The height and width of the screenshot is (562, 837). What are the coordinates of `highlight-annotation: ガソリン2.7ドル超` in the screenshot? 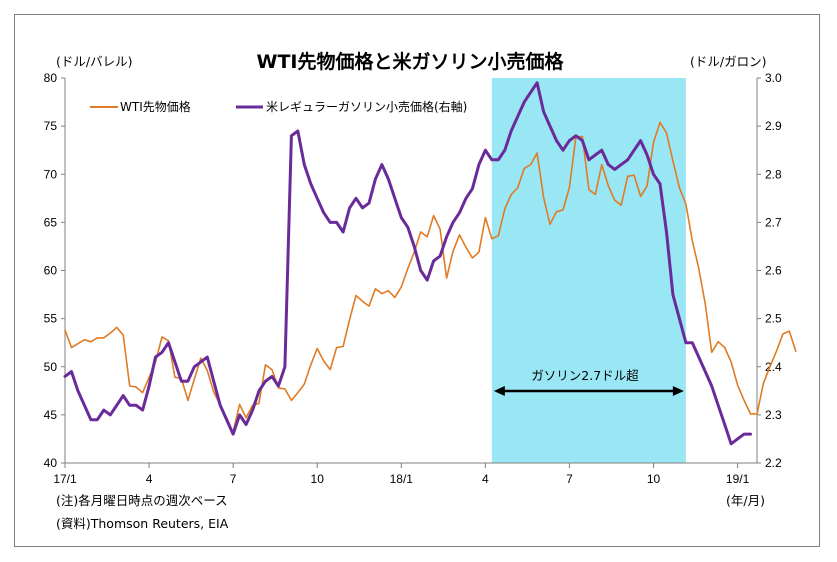 It's located at (588, 382).